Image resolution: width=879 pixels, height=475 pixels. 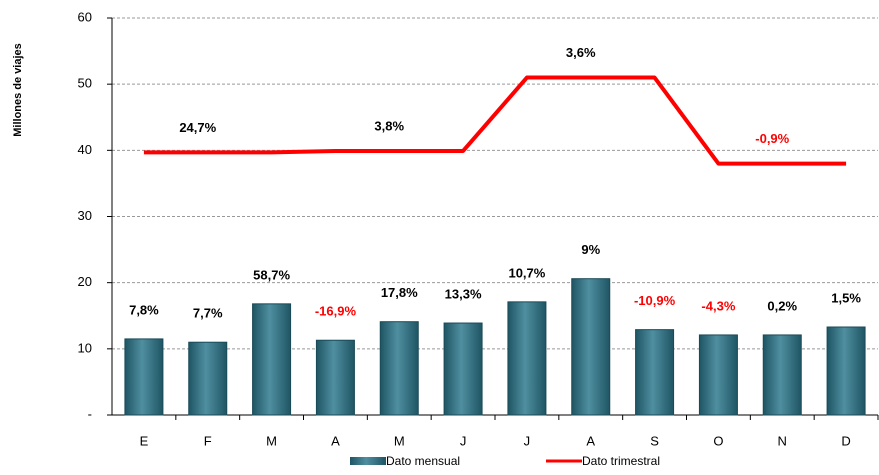 What do you see at coordinates (85, 149) in the screenshot?
I see `y-tick-label: 40` at bounding box center [85, 149].